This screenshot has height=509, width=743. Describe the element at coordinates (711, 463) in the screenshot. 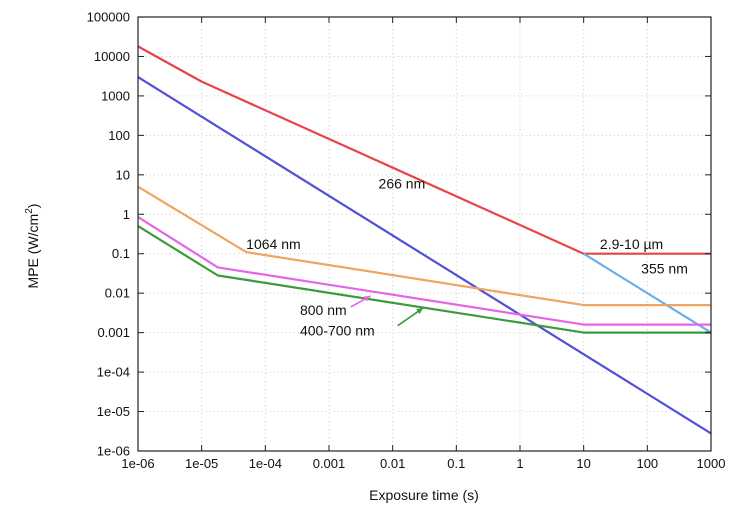

I see `x-tick-label: 1000` at that location.